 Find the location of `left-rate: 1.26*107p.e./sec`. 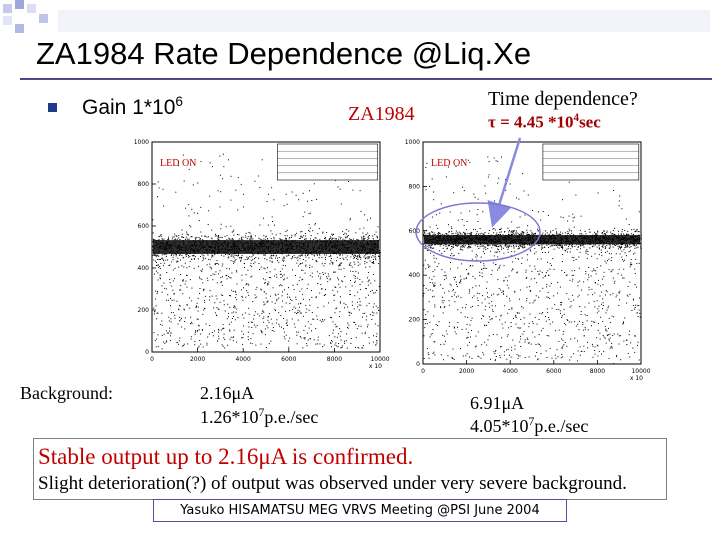

left-rate: 1.26*107p.e./sec is located at coordinates (259, 416).